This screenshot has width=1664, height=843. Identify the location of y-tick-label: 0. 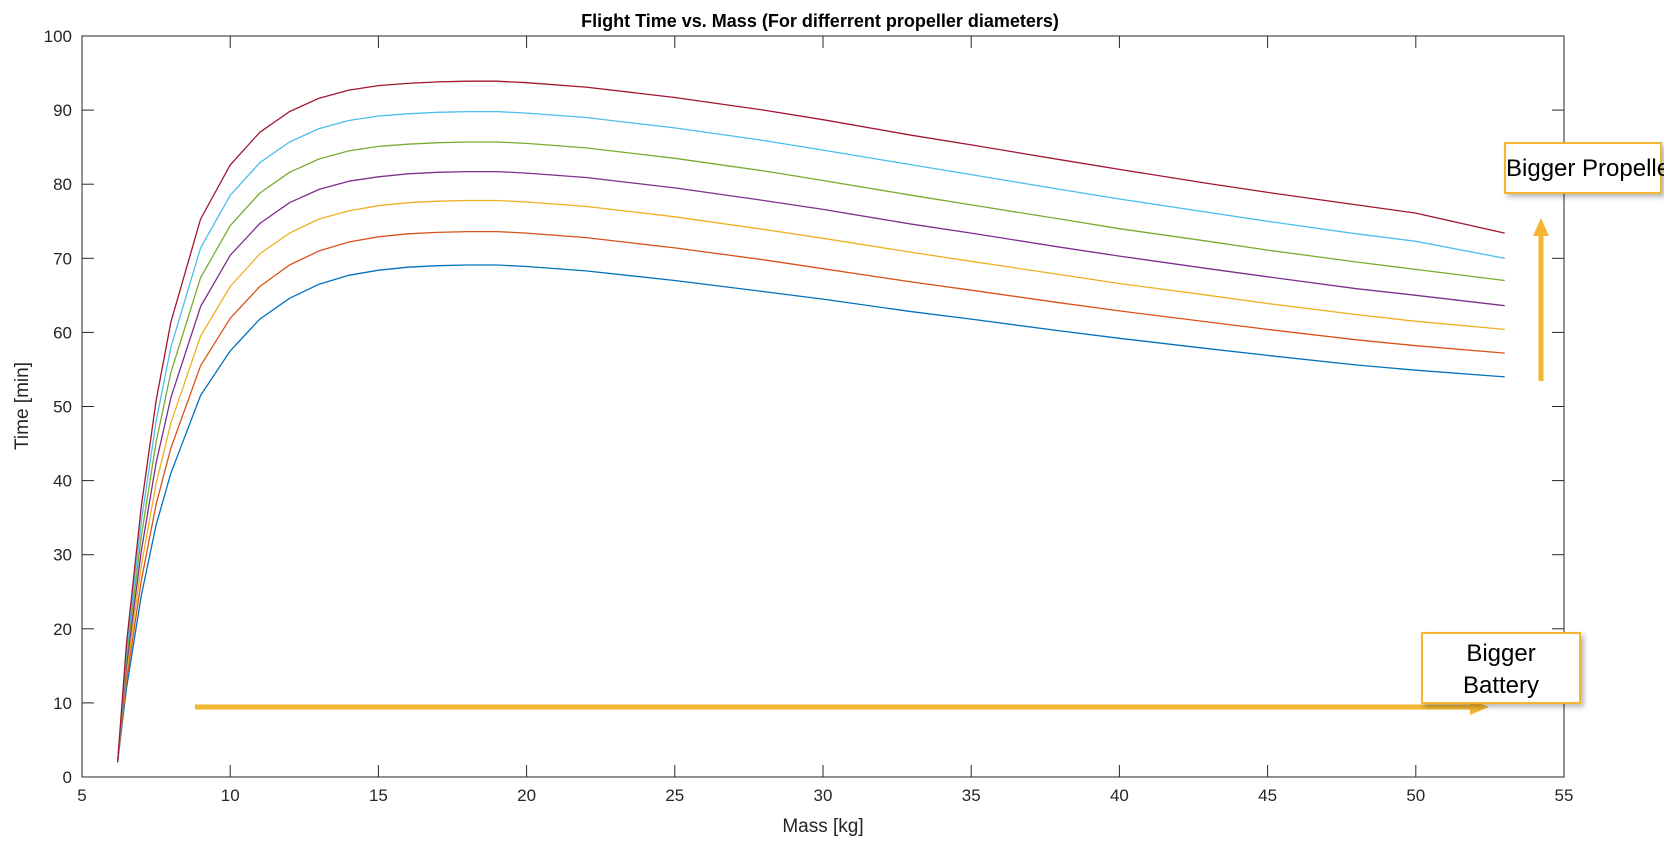
(67, 777).